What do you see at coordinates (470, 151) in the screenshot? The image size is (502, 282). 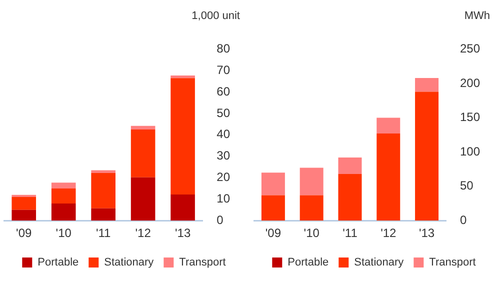 I see `y-tick-label: 100` at bounding box center [470, 151].